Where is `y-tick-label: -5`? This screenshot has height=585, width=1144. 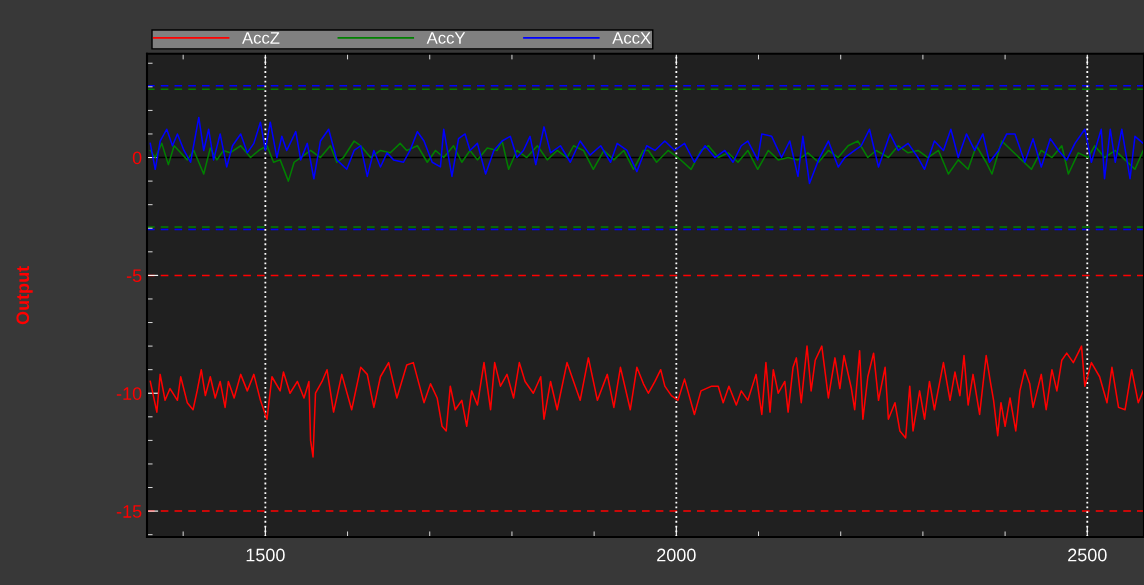
y-tick-label: -5 is located at coordinates (134, 276).